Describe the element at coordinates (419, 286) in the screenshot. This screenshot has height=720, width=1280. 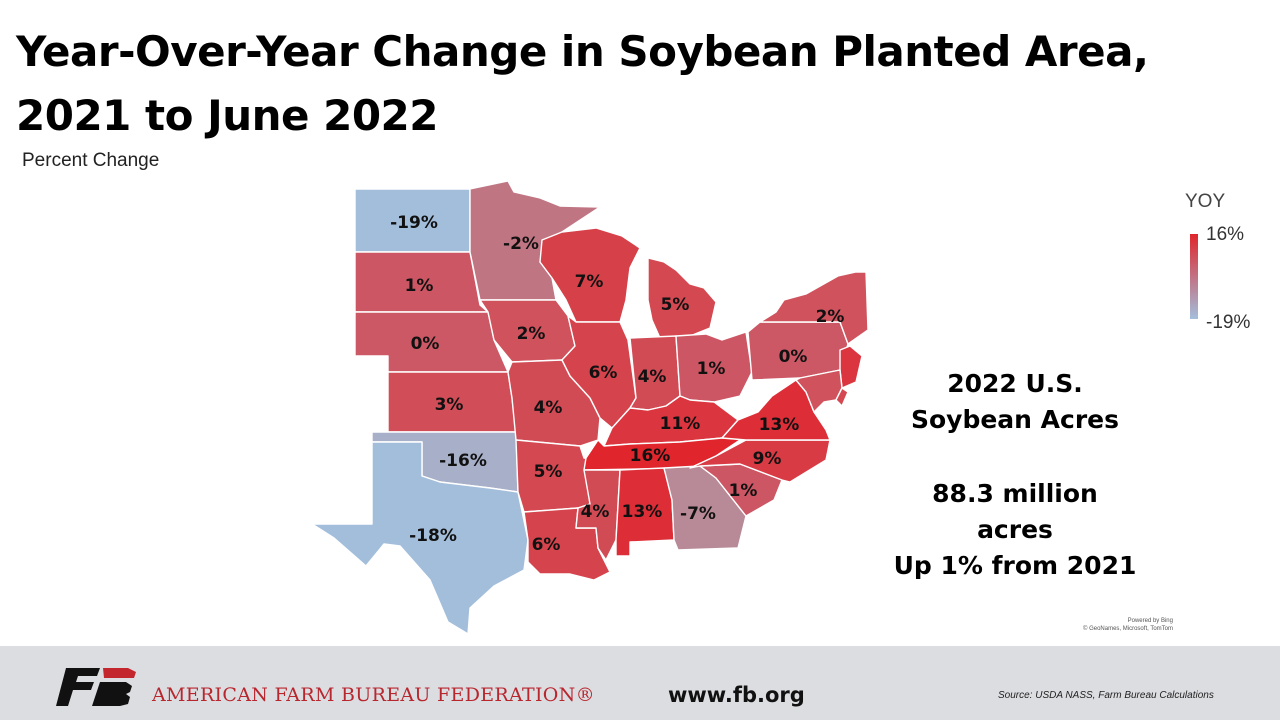
I see `label-south-dakota: 1%` at that location.